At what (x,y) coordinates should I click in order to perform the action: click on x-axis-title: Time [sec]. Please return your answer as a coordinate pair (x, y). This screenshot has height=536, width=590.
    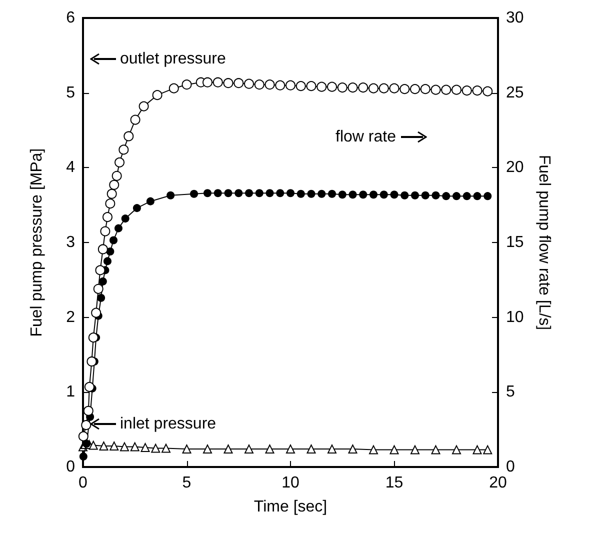
    Looking at the image, I should click on (291, 507).